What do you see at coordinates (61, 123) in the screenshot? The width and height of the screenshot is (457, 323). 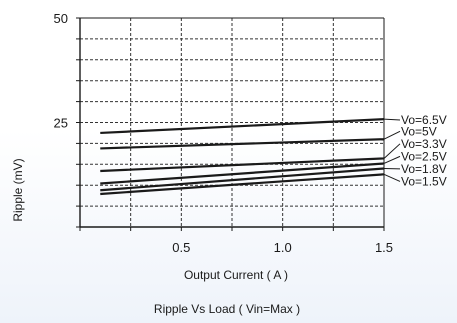 I see `y-tick-label: 25` at bounding box center [61, 123].